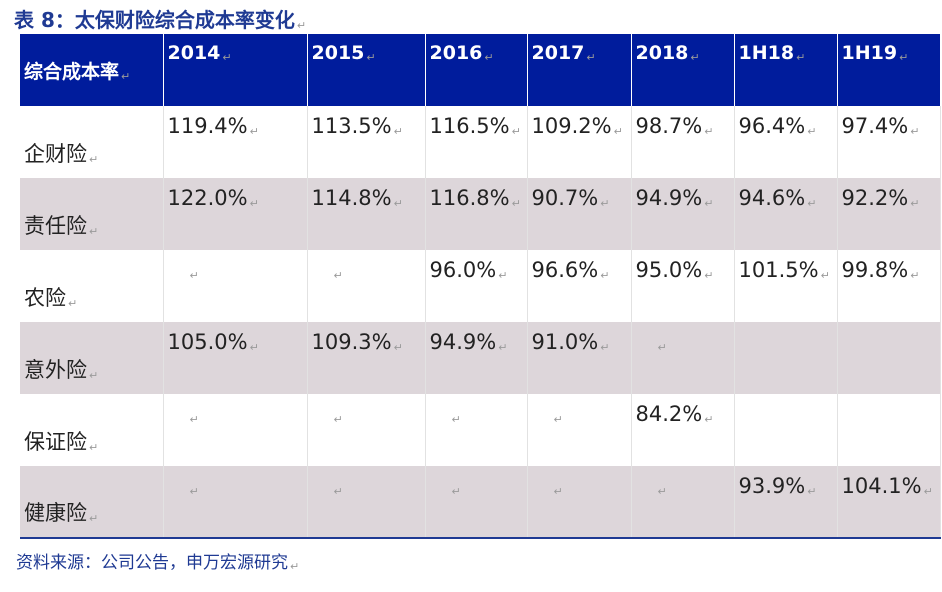  I want to click on header-cell-metric: 综合成本率 ↵, so click(92, 70).